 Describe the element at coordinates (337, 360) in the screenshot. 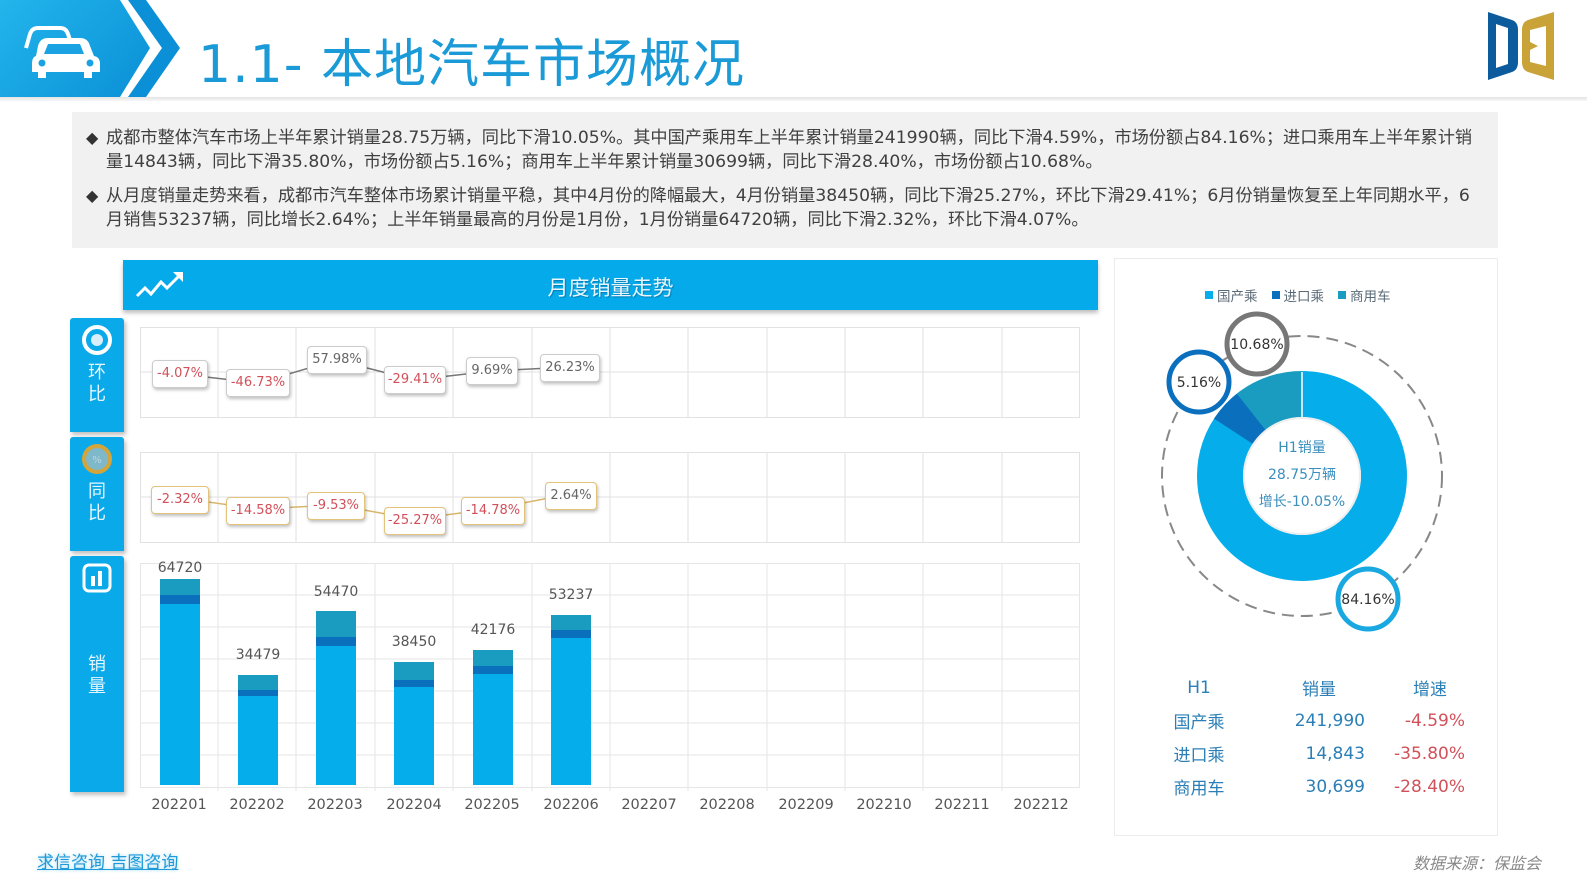

I see `mom-label: 57.98%` at that location.